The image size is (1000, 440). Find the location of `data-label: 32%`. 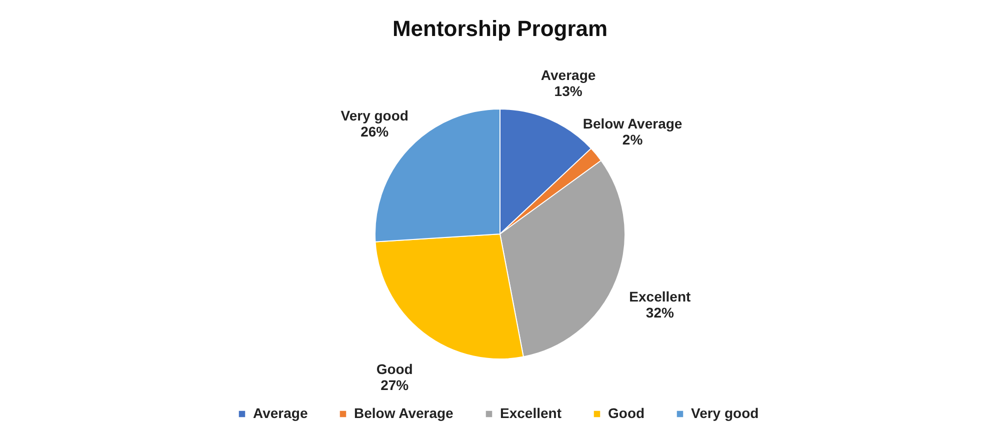

data-label: 32% is located at coordinates (660, 312).